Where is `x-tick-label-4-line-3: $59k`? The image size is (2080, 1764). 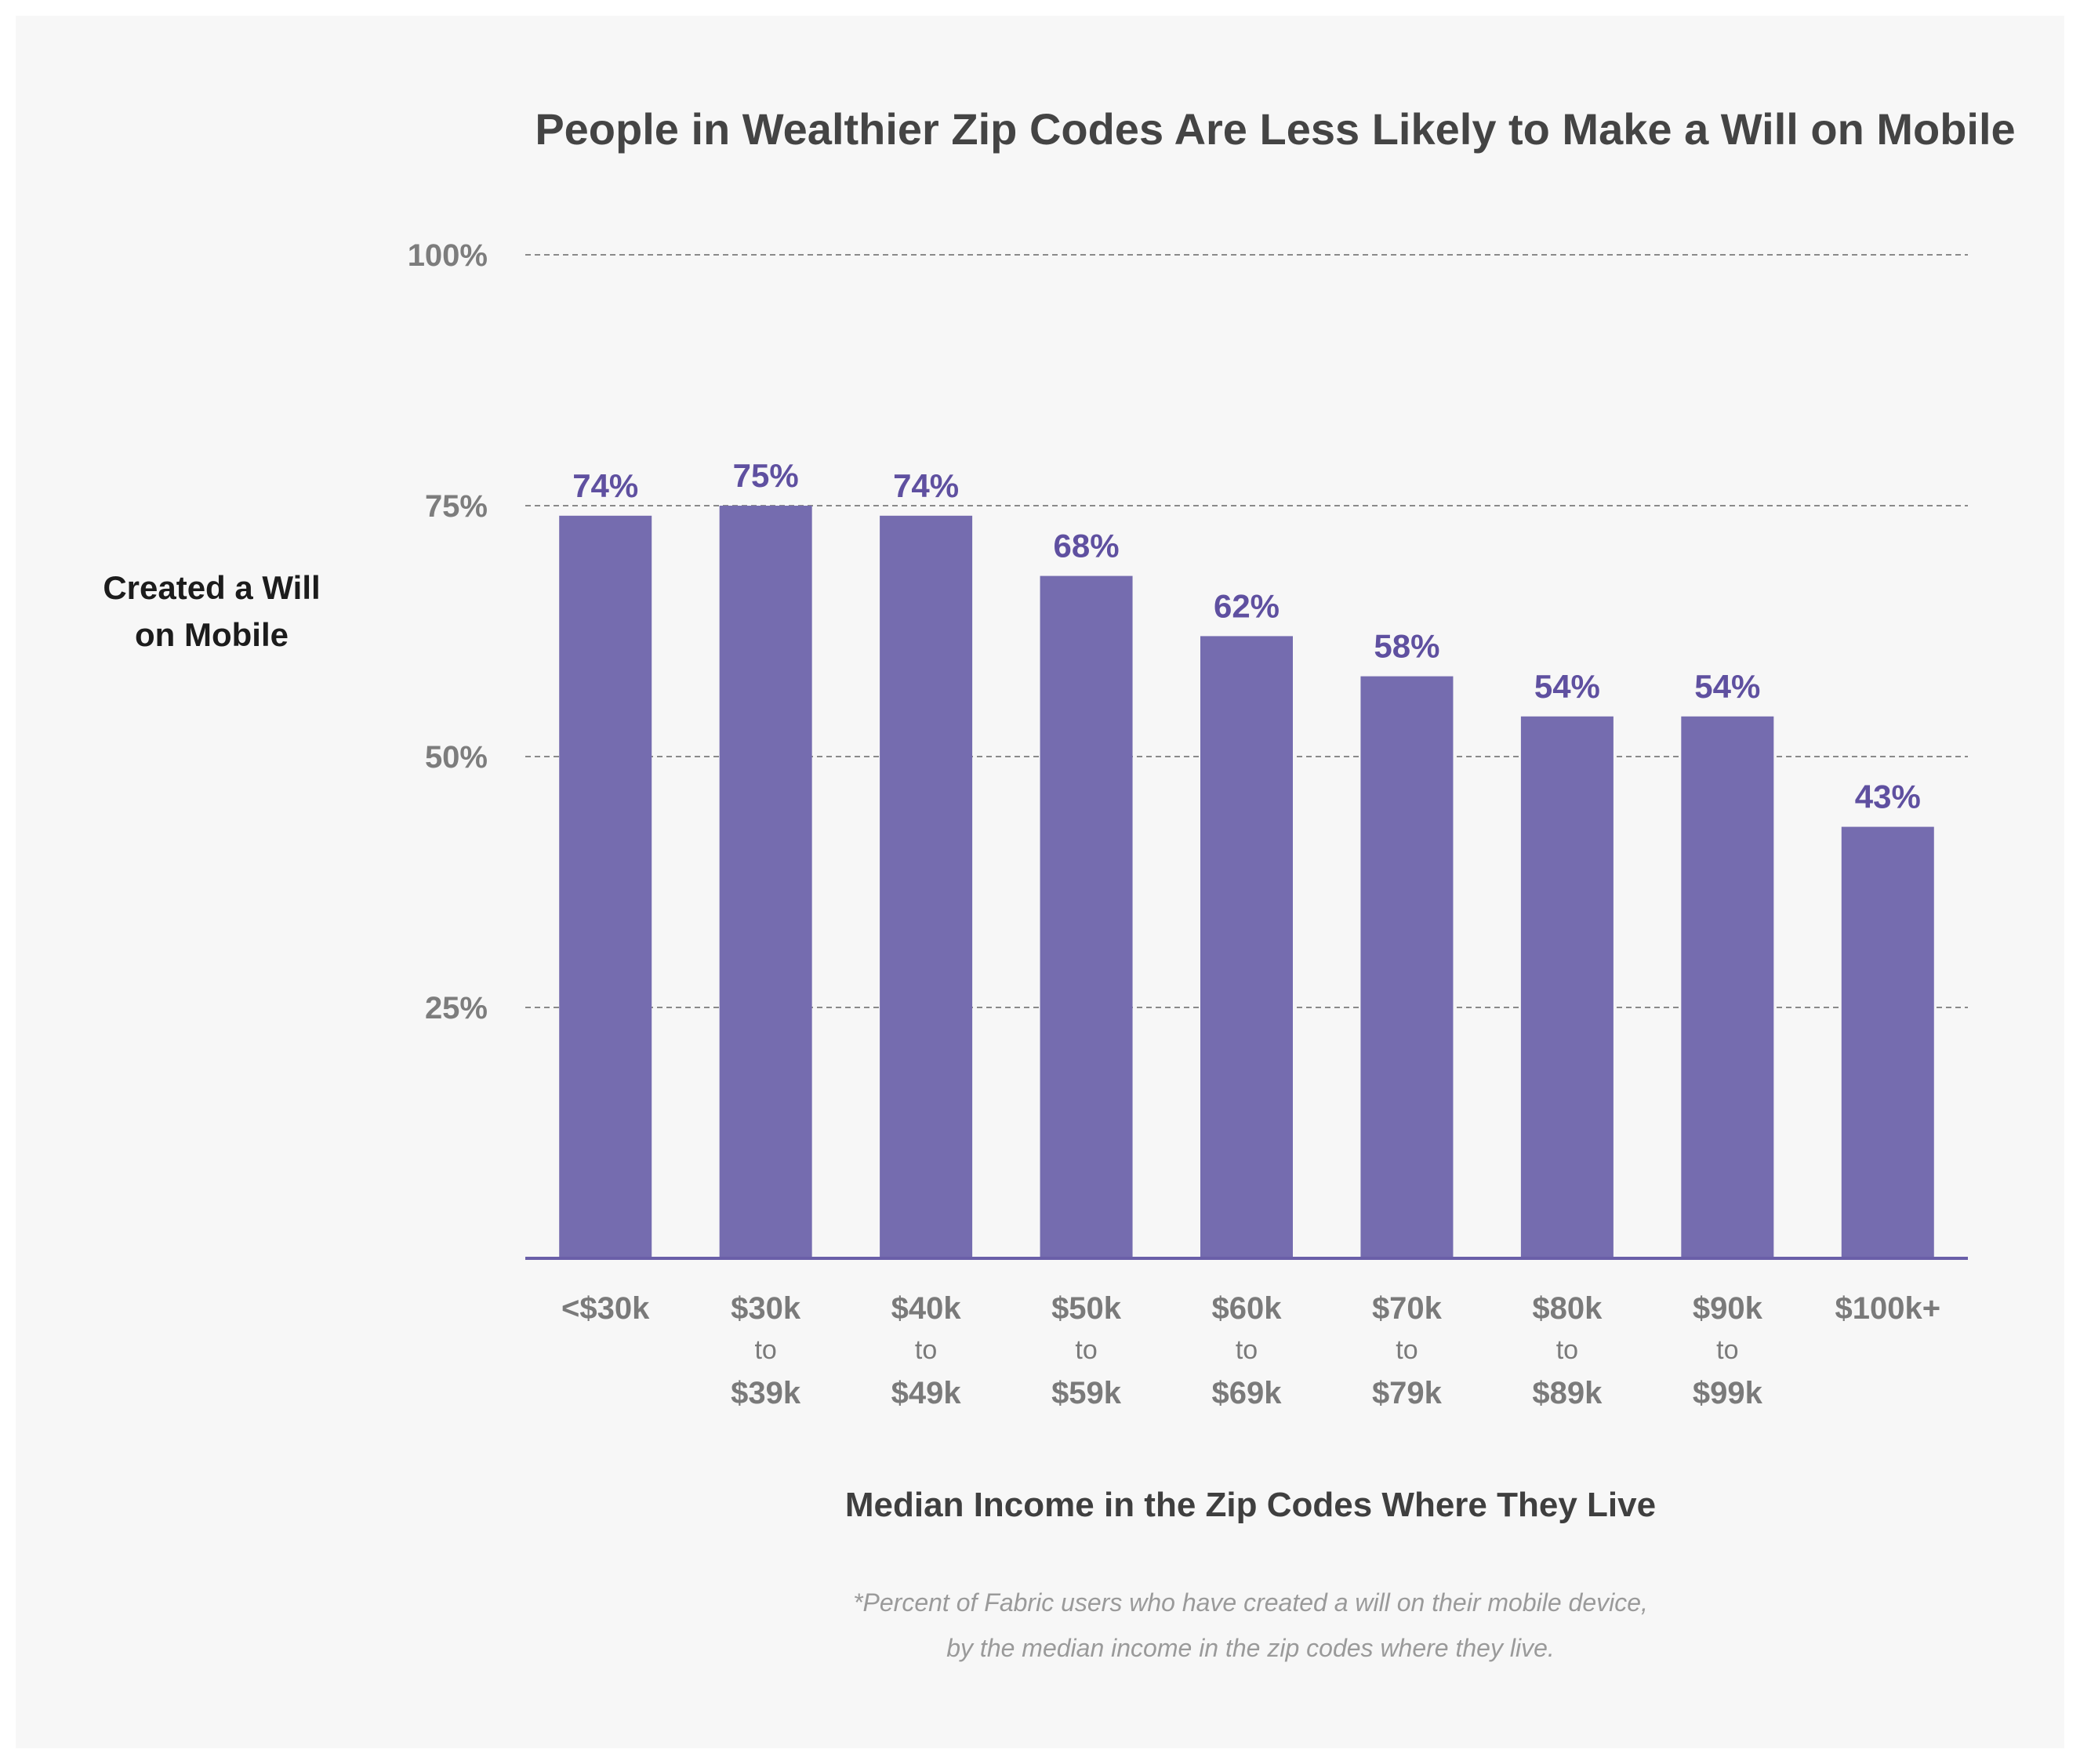 x-tick-label-4-line-3: $59k is located at coordinates (1086, 1393).